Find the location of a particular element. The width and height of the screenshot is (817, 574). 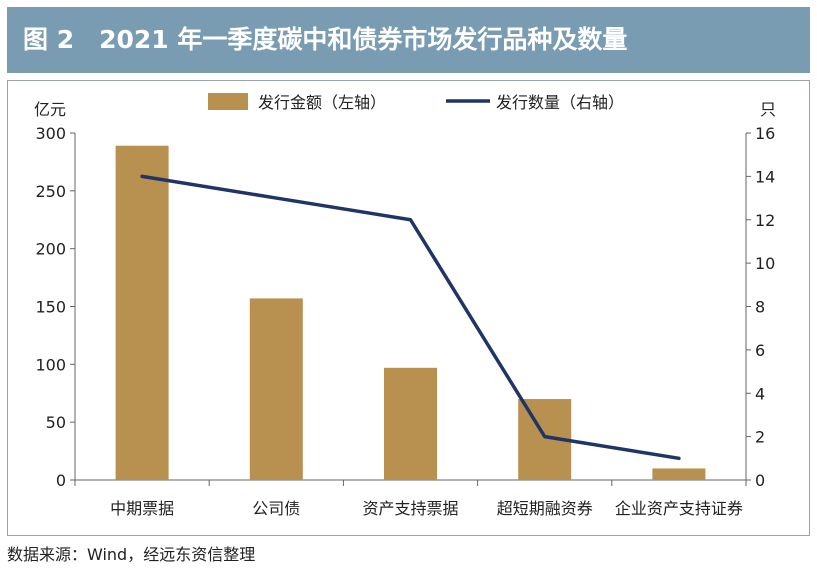

y-tick-label-right: 8 is located at coordinates (760, 307).